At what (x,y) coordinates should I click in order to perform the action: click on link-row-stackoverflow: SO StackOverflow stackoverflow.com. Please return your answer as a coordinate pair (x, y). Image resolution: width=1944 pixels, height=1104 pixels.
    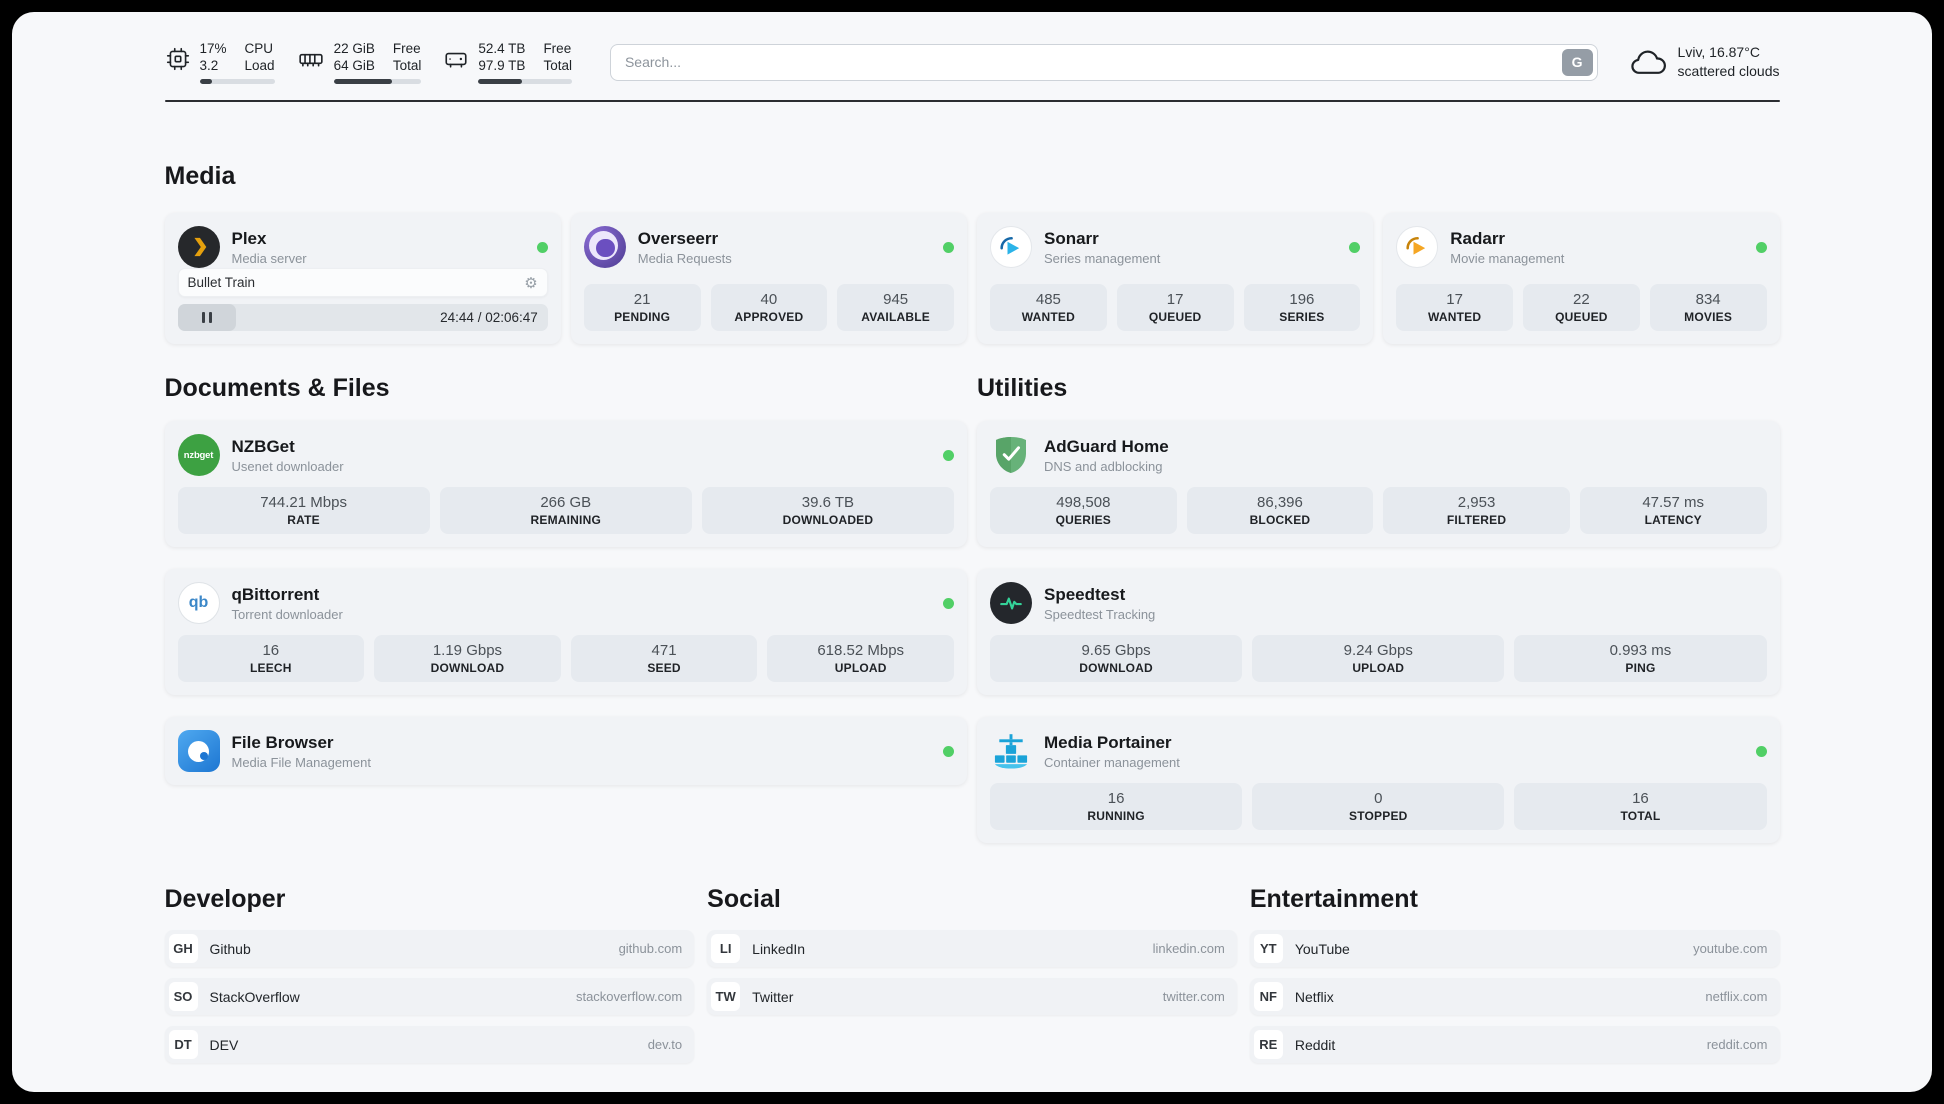
    Looking at the image, I should click on (429, 996).